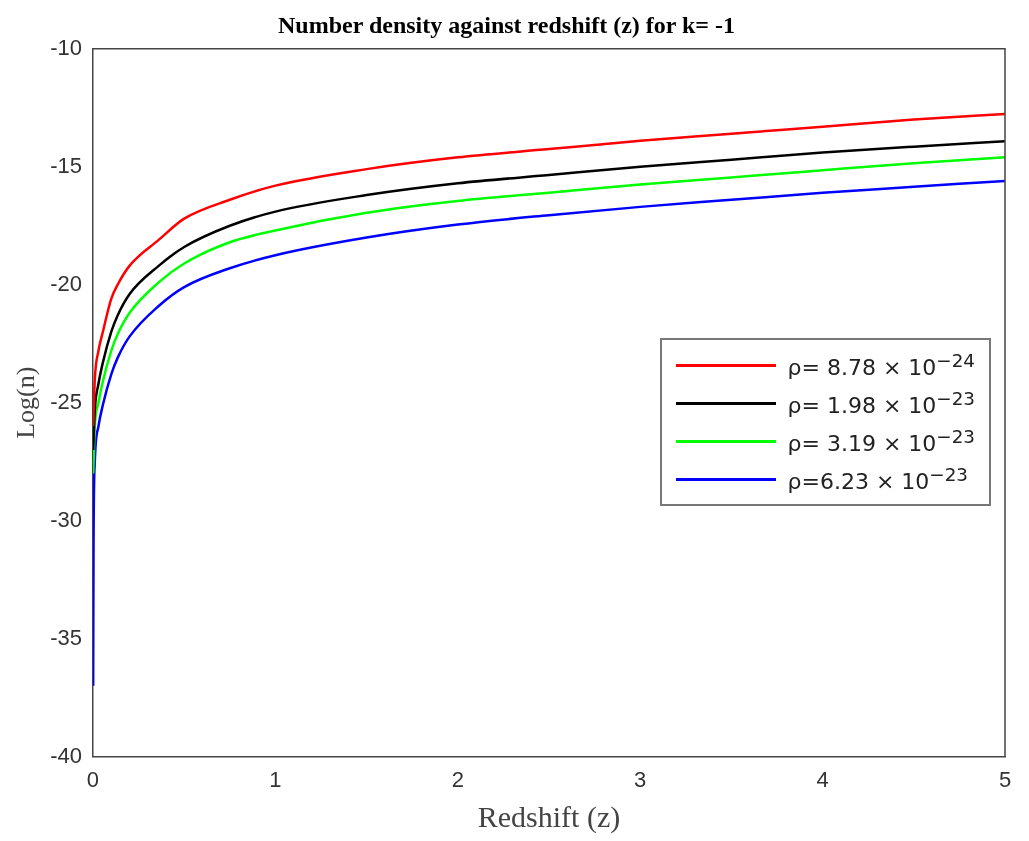 This screenshot has width=1029, height=841. What do you see at coordinates (457, 779) in the screenshot?
I see `x-tick-label: 2` at bounding box center [457, 779].